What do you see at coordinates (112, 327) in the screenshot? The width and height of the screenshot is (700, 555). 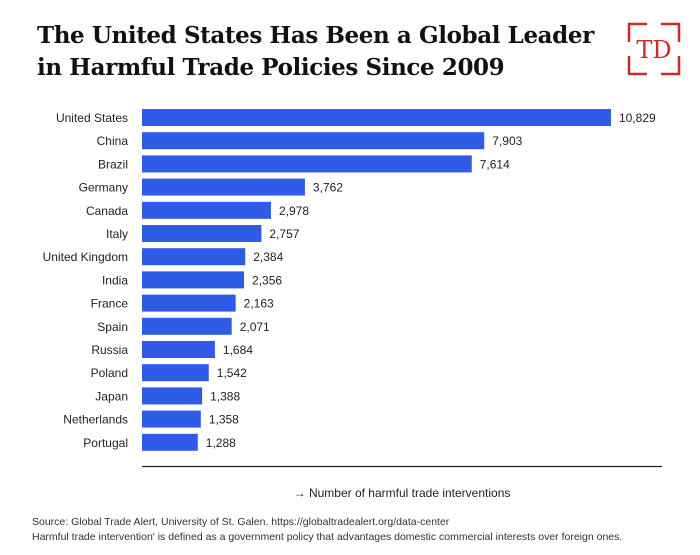 I see `category-label: Spain` at bounding box center [112, 327].